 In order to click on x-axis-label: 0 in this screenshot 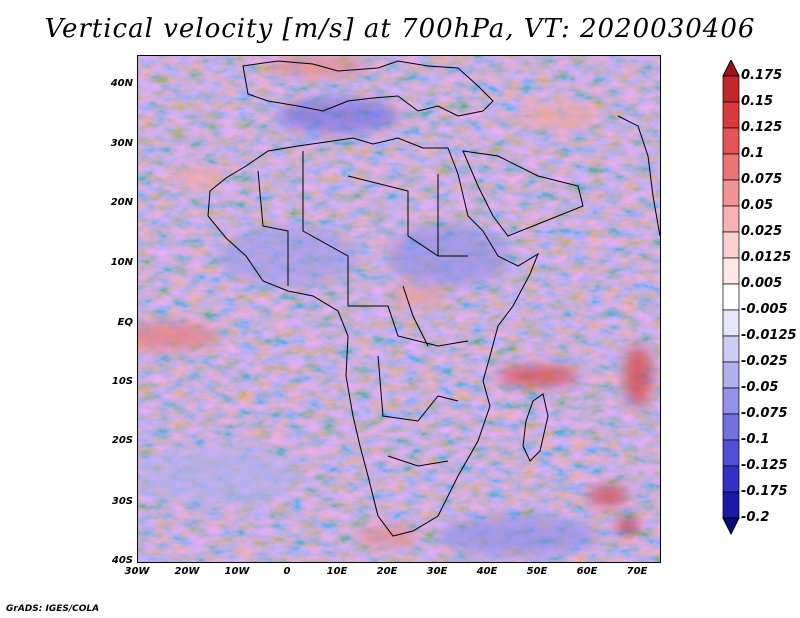, I will do `click(287, 571)`.